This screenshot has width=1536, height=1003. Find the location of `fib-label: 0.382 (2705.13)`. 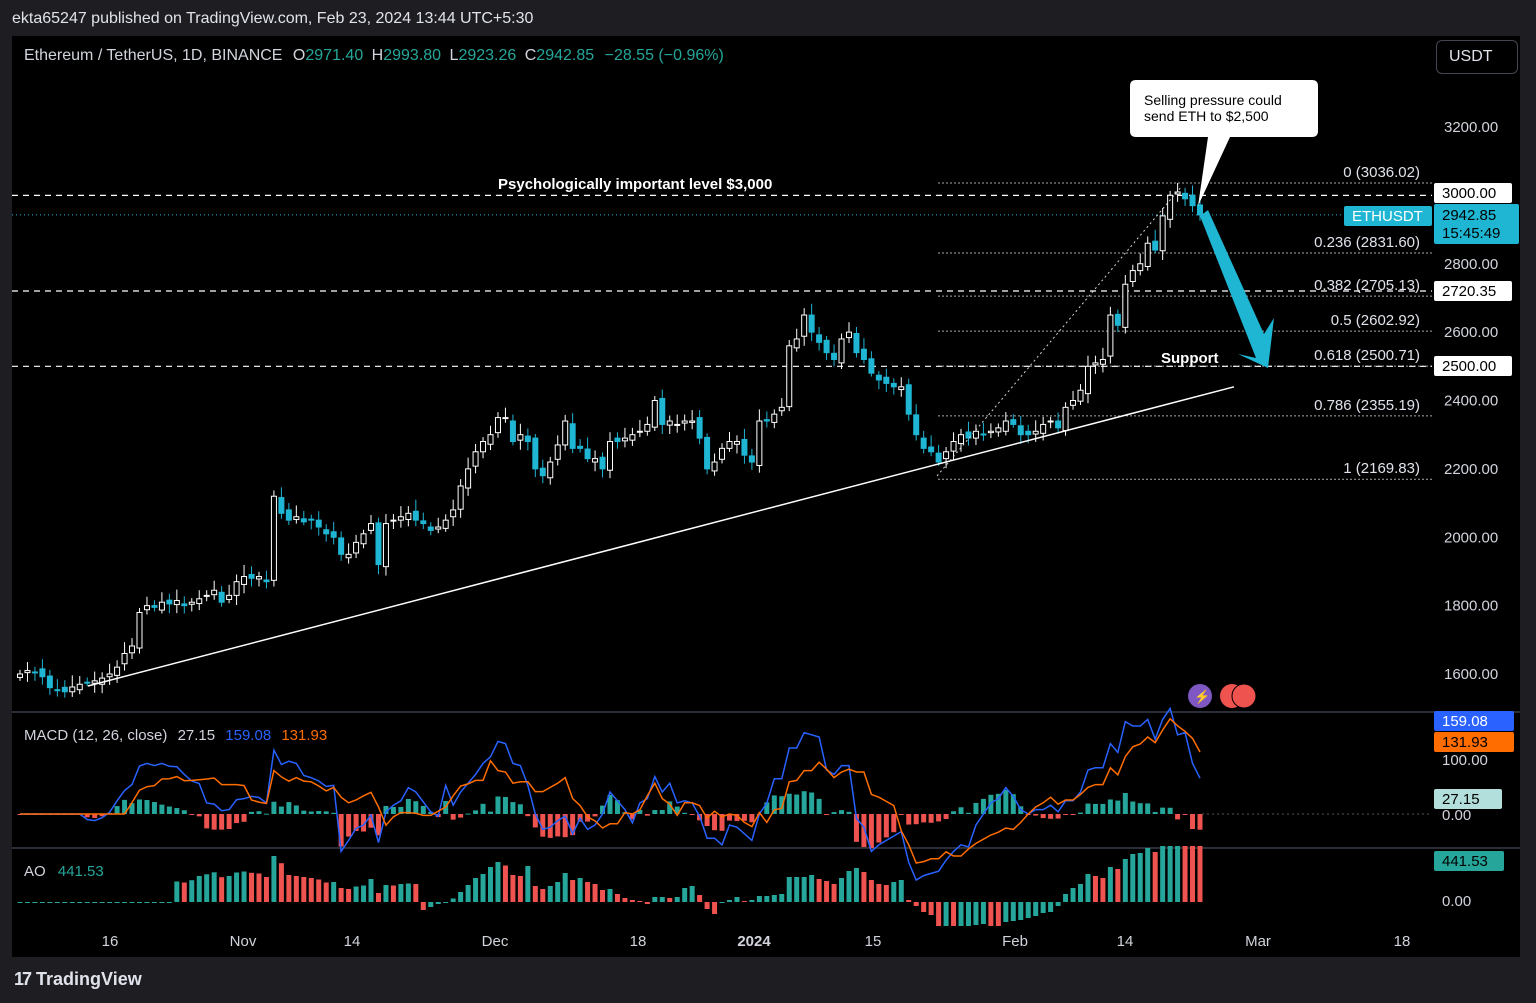

fib-label: 0.382 (2705.13) is located at coordinates (1367, 285).